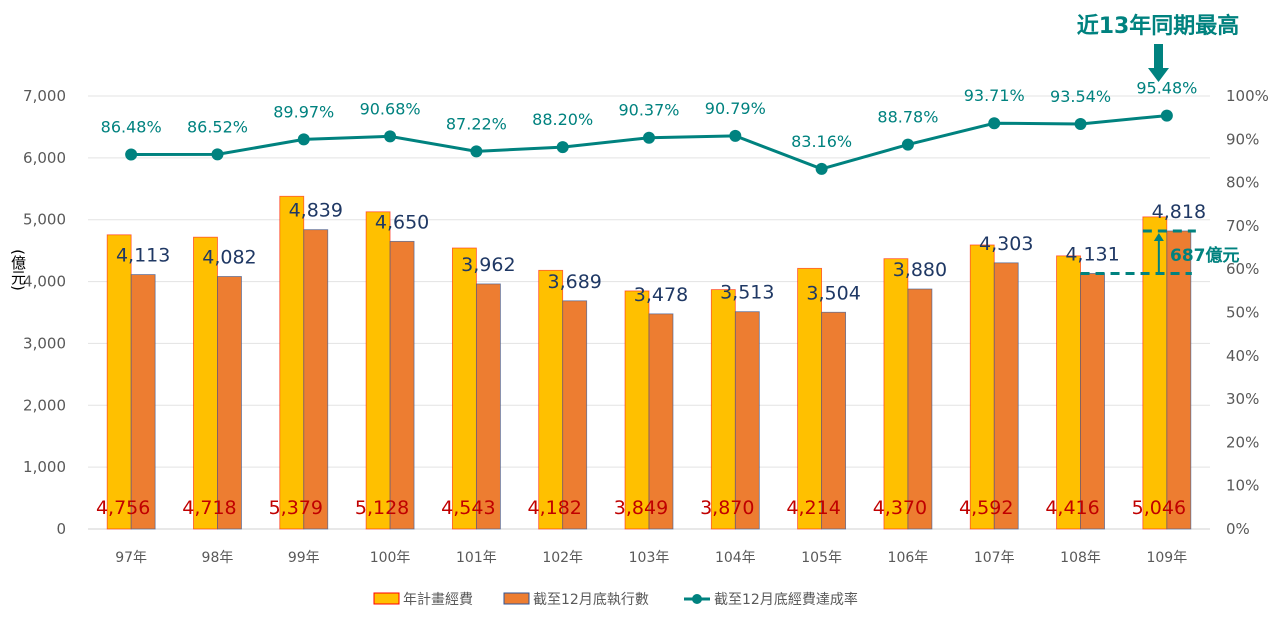  Describe the element at coordinates (900, 508) in the screenshot. I see `data-label-plan: 4,370` at that location.